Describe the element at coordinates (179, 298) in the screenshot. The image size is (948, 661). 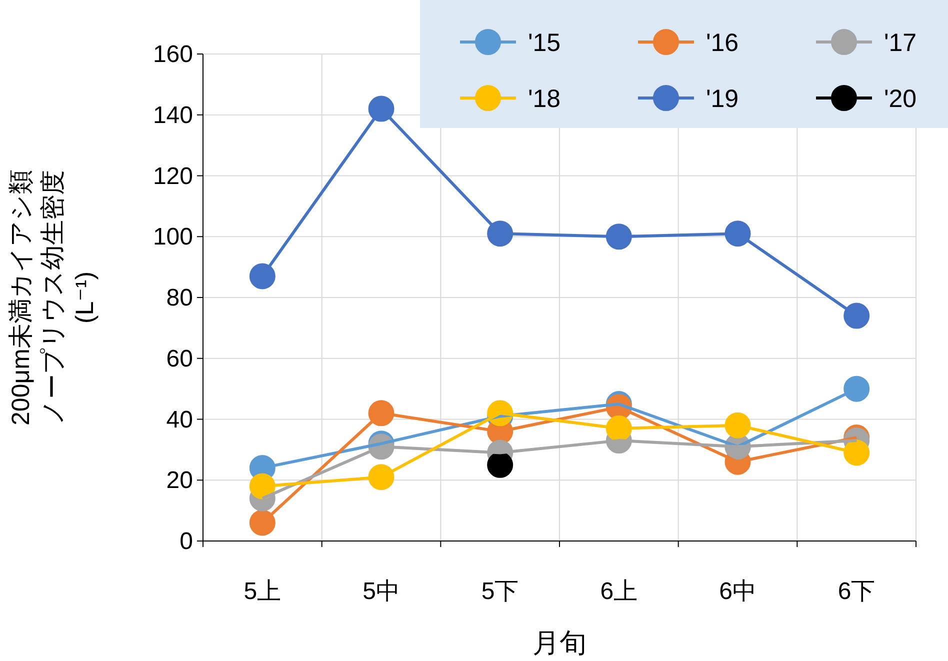
I see `y-tick-label: 80` at that location.